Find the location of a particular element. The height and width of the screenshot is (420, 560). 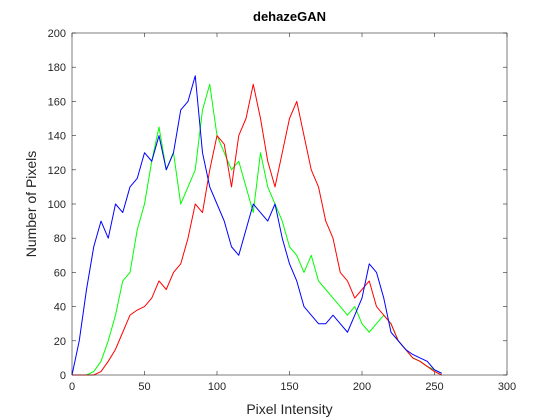

x-tick-label: 200 is located at coordinates (362, 387).